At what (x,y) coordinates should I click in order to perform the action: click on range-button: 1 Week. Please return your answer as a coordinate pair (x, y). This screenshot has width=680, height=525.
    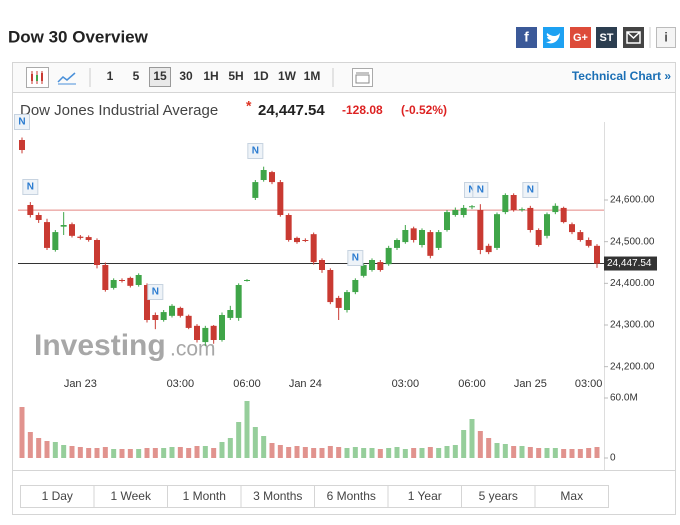
    Looking at the image, I should click on (131, 496).